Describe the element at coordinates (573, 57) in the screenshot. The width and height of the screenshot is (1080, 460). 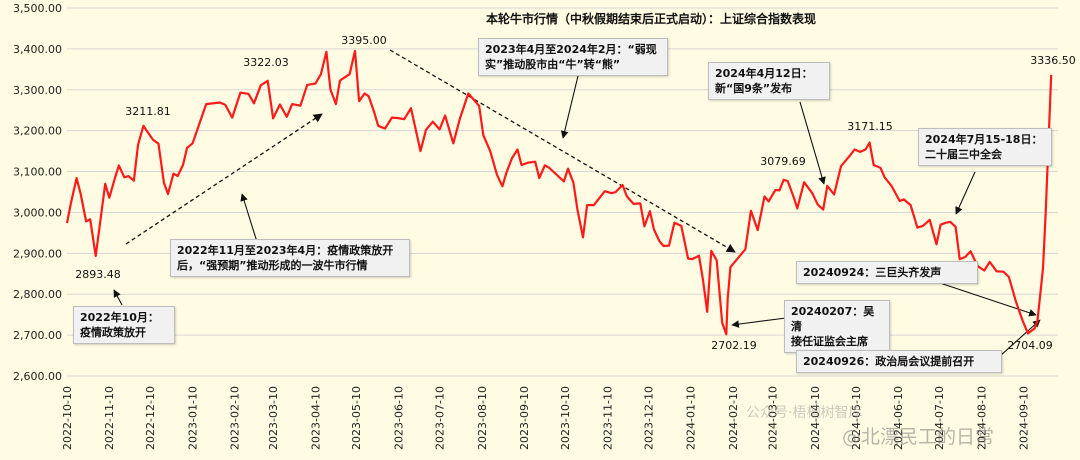
I see `annotation-apr2023: 2023年4月至2024年2月：“弱现 实”推动股市由“牛”转“熊”` at that location.